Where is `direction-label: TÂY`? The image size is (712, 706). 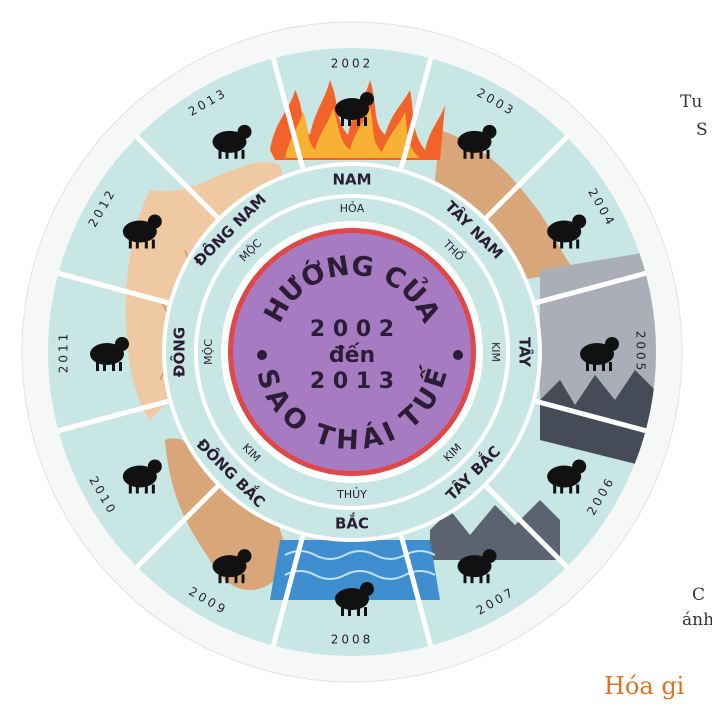 direction-label: TÂY is located at coordinates (525, 352).